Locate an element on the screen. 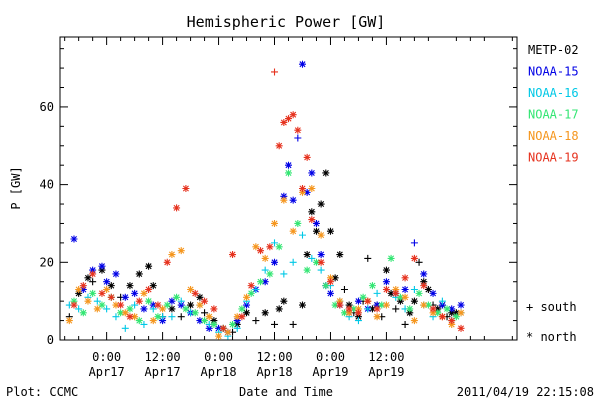  plot-source-label: Plot: CCMC is located at coordinates (42, 392).